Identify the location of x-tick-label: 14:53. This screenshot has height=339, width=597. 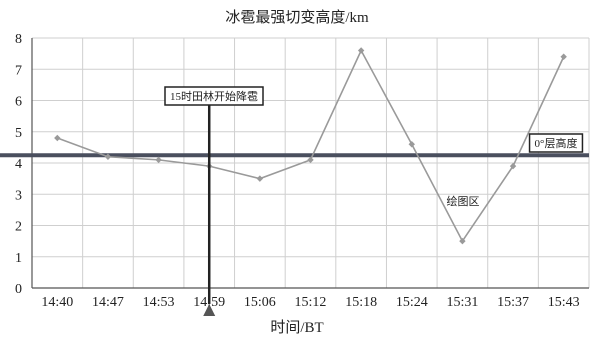
(159, 302).